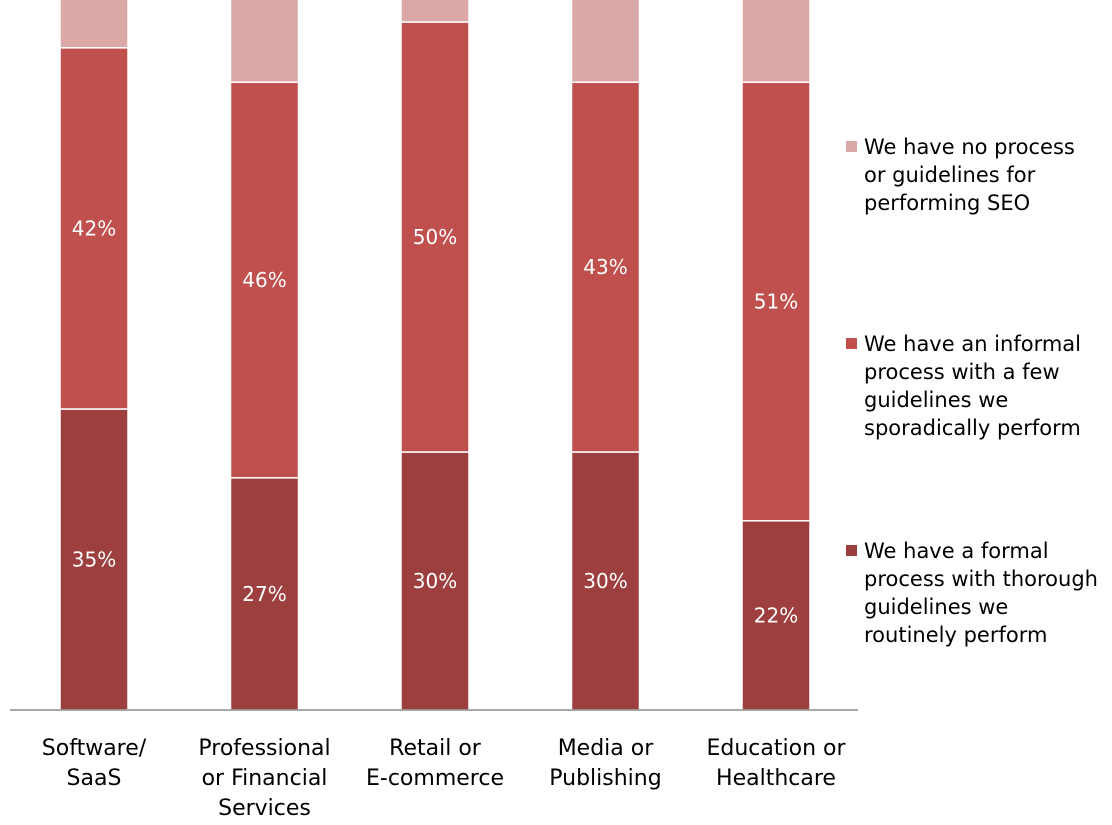 This screenshot has height=825, width=1112. Describe the element at coordinates (264, 808) in the screenshot. I see `category-label: Services` at that location.